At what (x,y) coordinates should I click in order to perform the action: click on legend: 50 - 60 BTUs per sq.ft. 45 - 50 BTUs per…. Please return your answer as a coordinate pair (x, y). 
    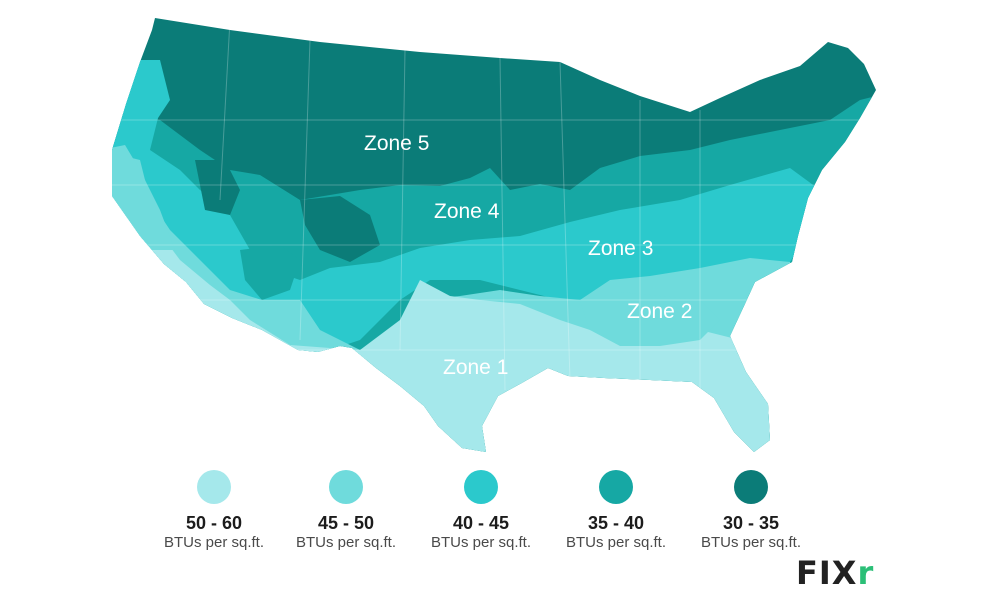
    Looking at the image, I should click on (500, 511).